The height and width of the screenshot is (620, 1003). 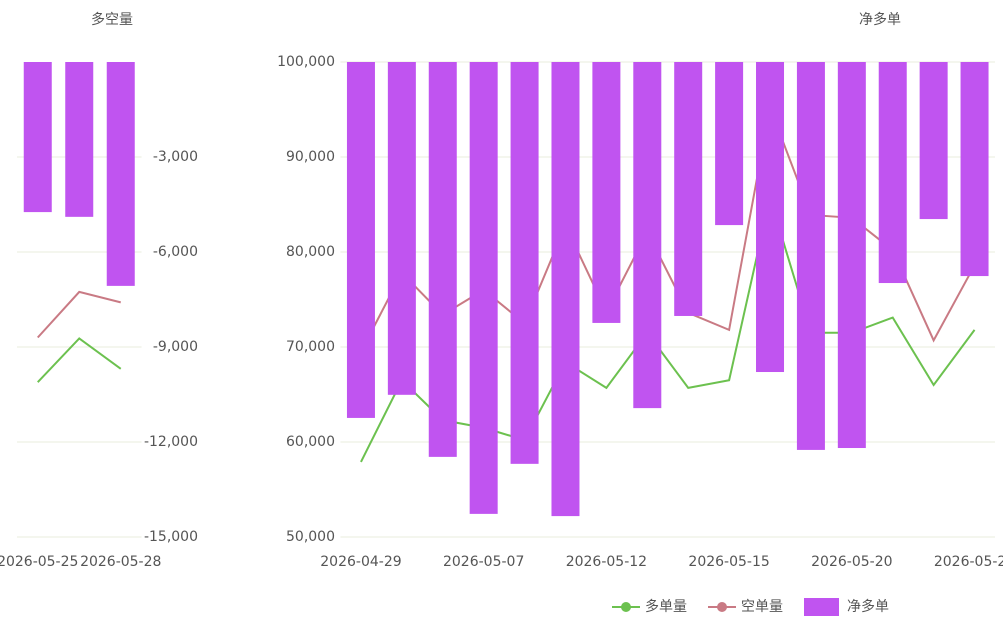 I want to click on y-tick-label: 70,000, so click(x=310, y=347).